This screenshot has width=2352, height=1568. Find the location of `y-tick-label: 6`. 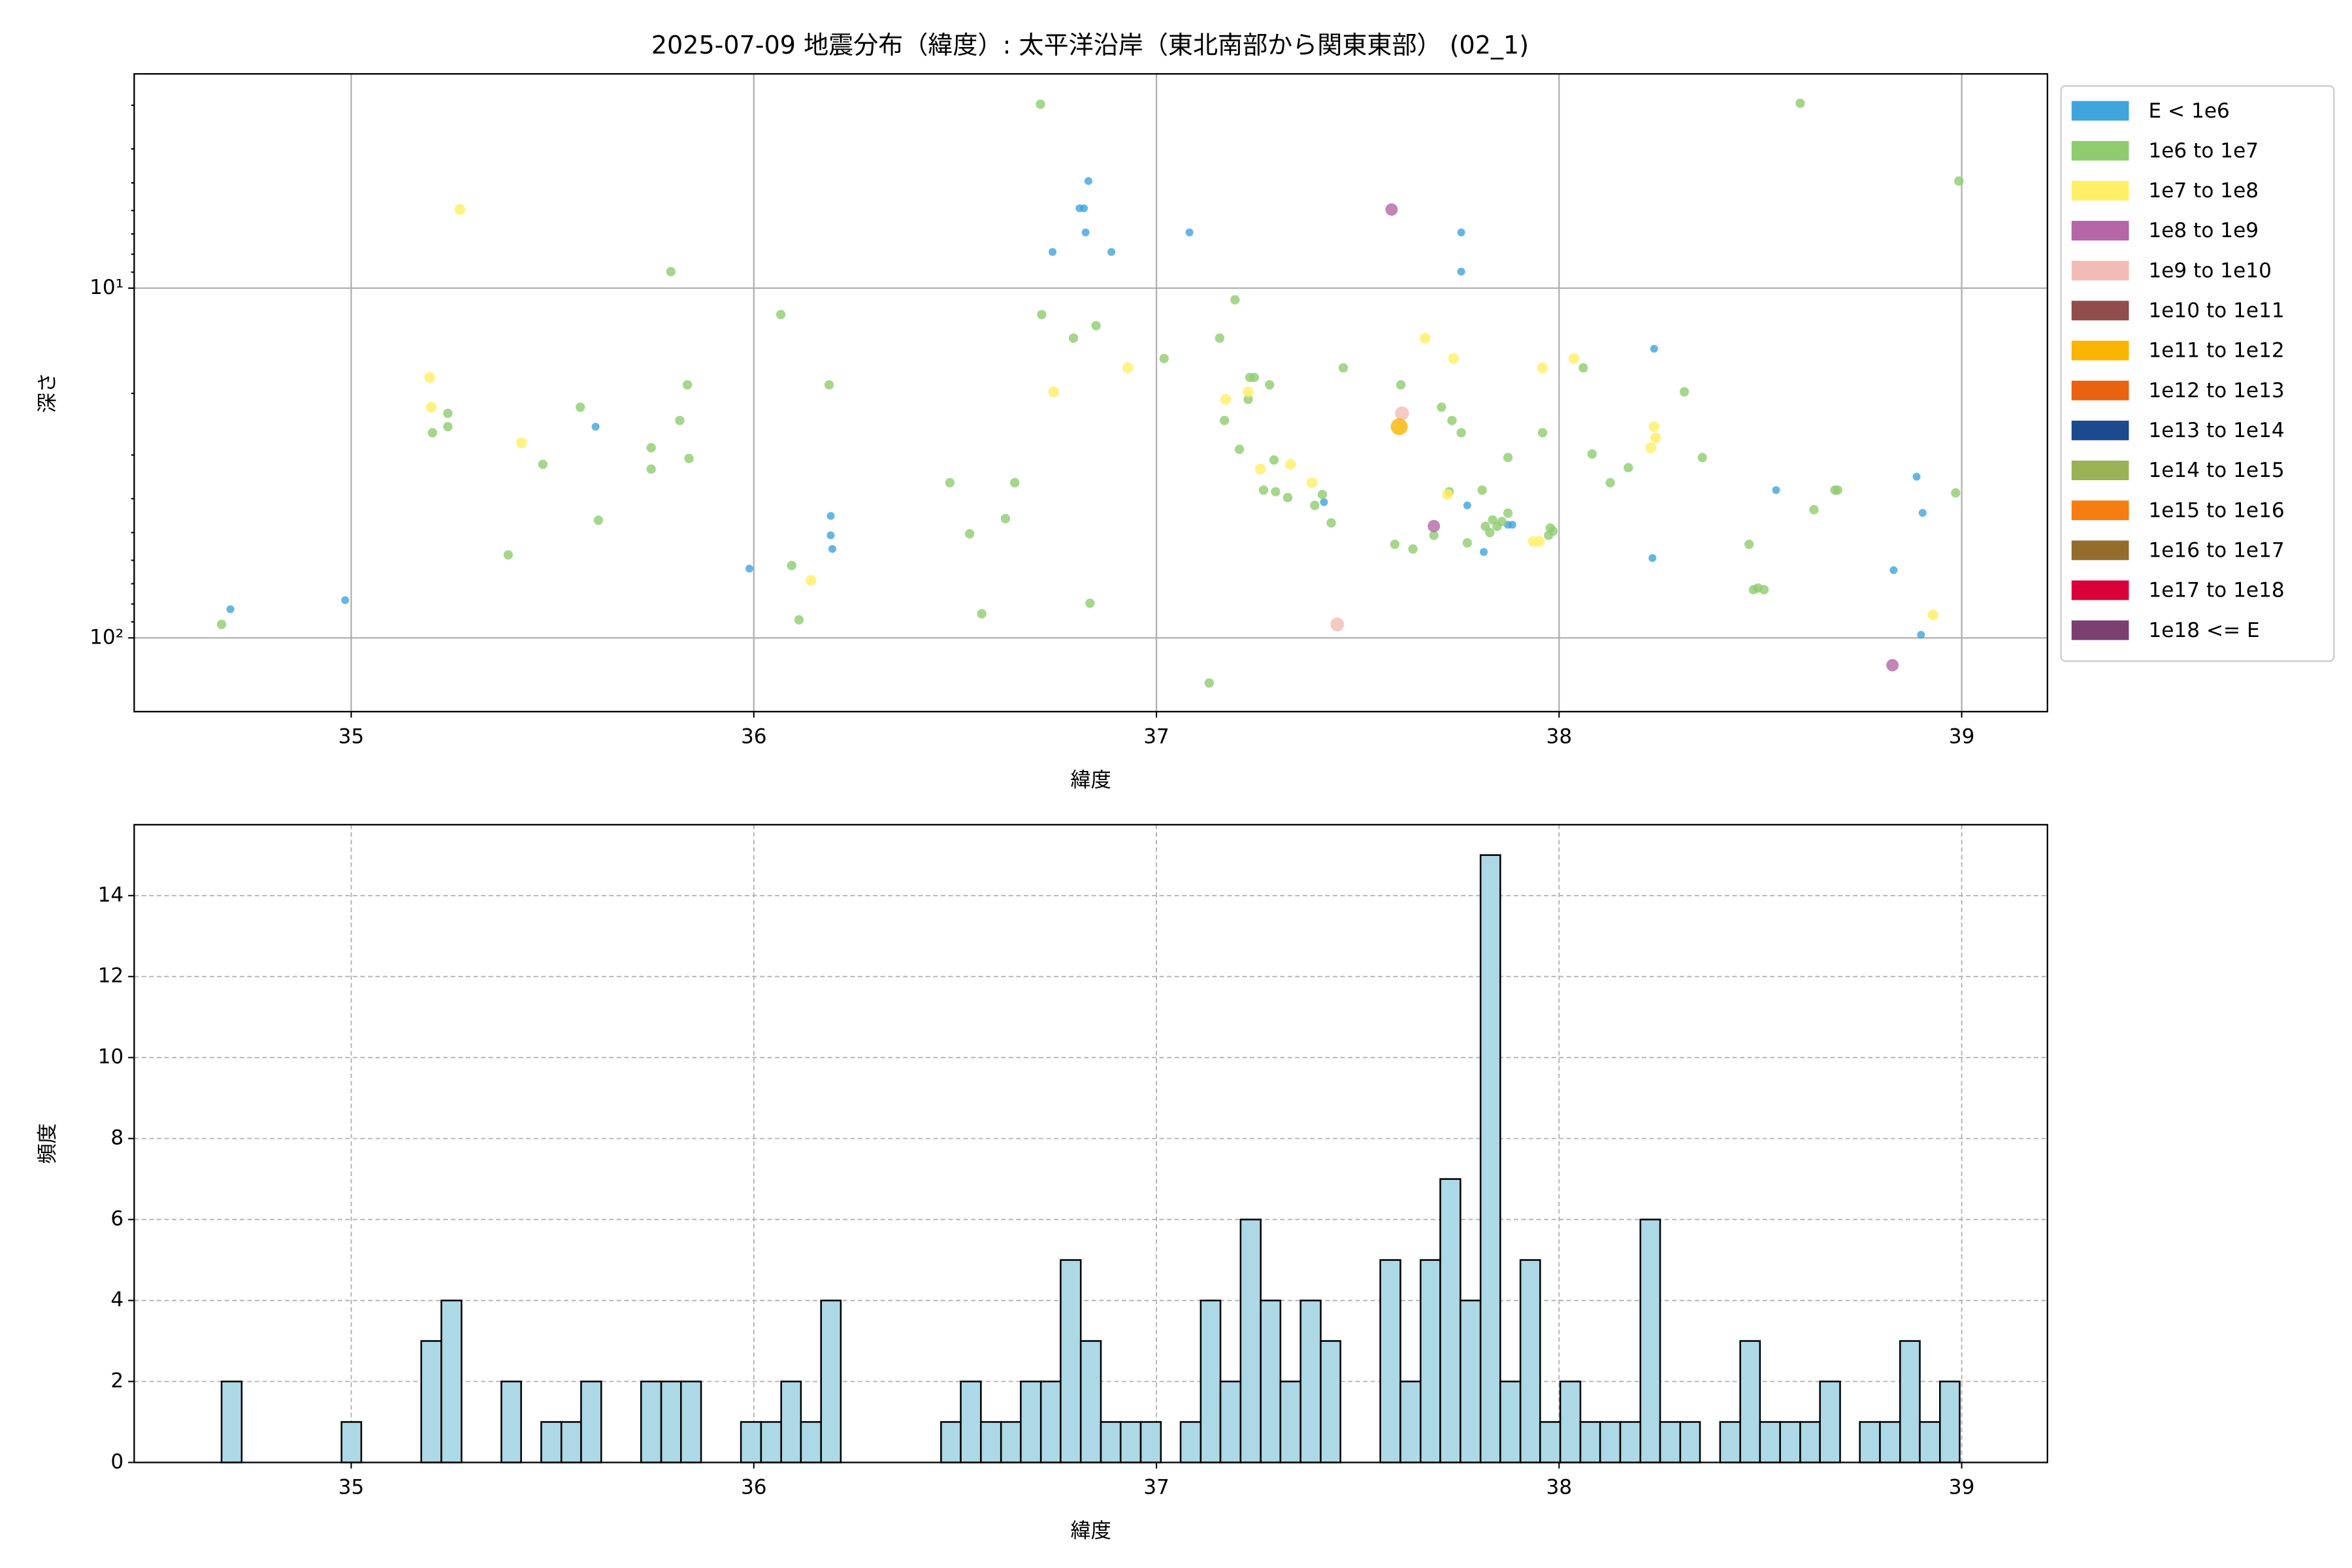

y-tick-label: 6 is located at coordinates (116, 1219).